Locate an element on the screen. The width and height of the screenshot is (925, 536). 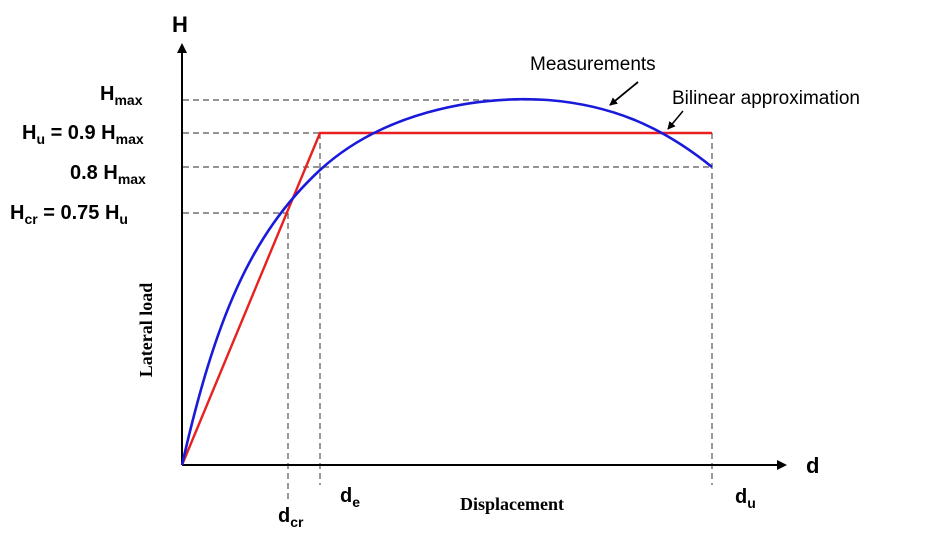
label-de: de is located at coordinates (350, 497).